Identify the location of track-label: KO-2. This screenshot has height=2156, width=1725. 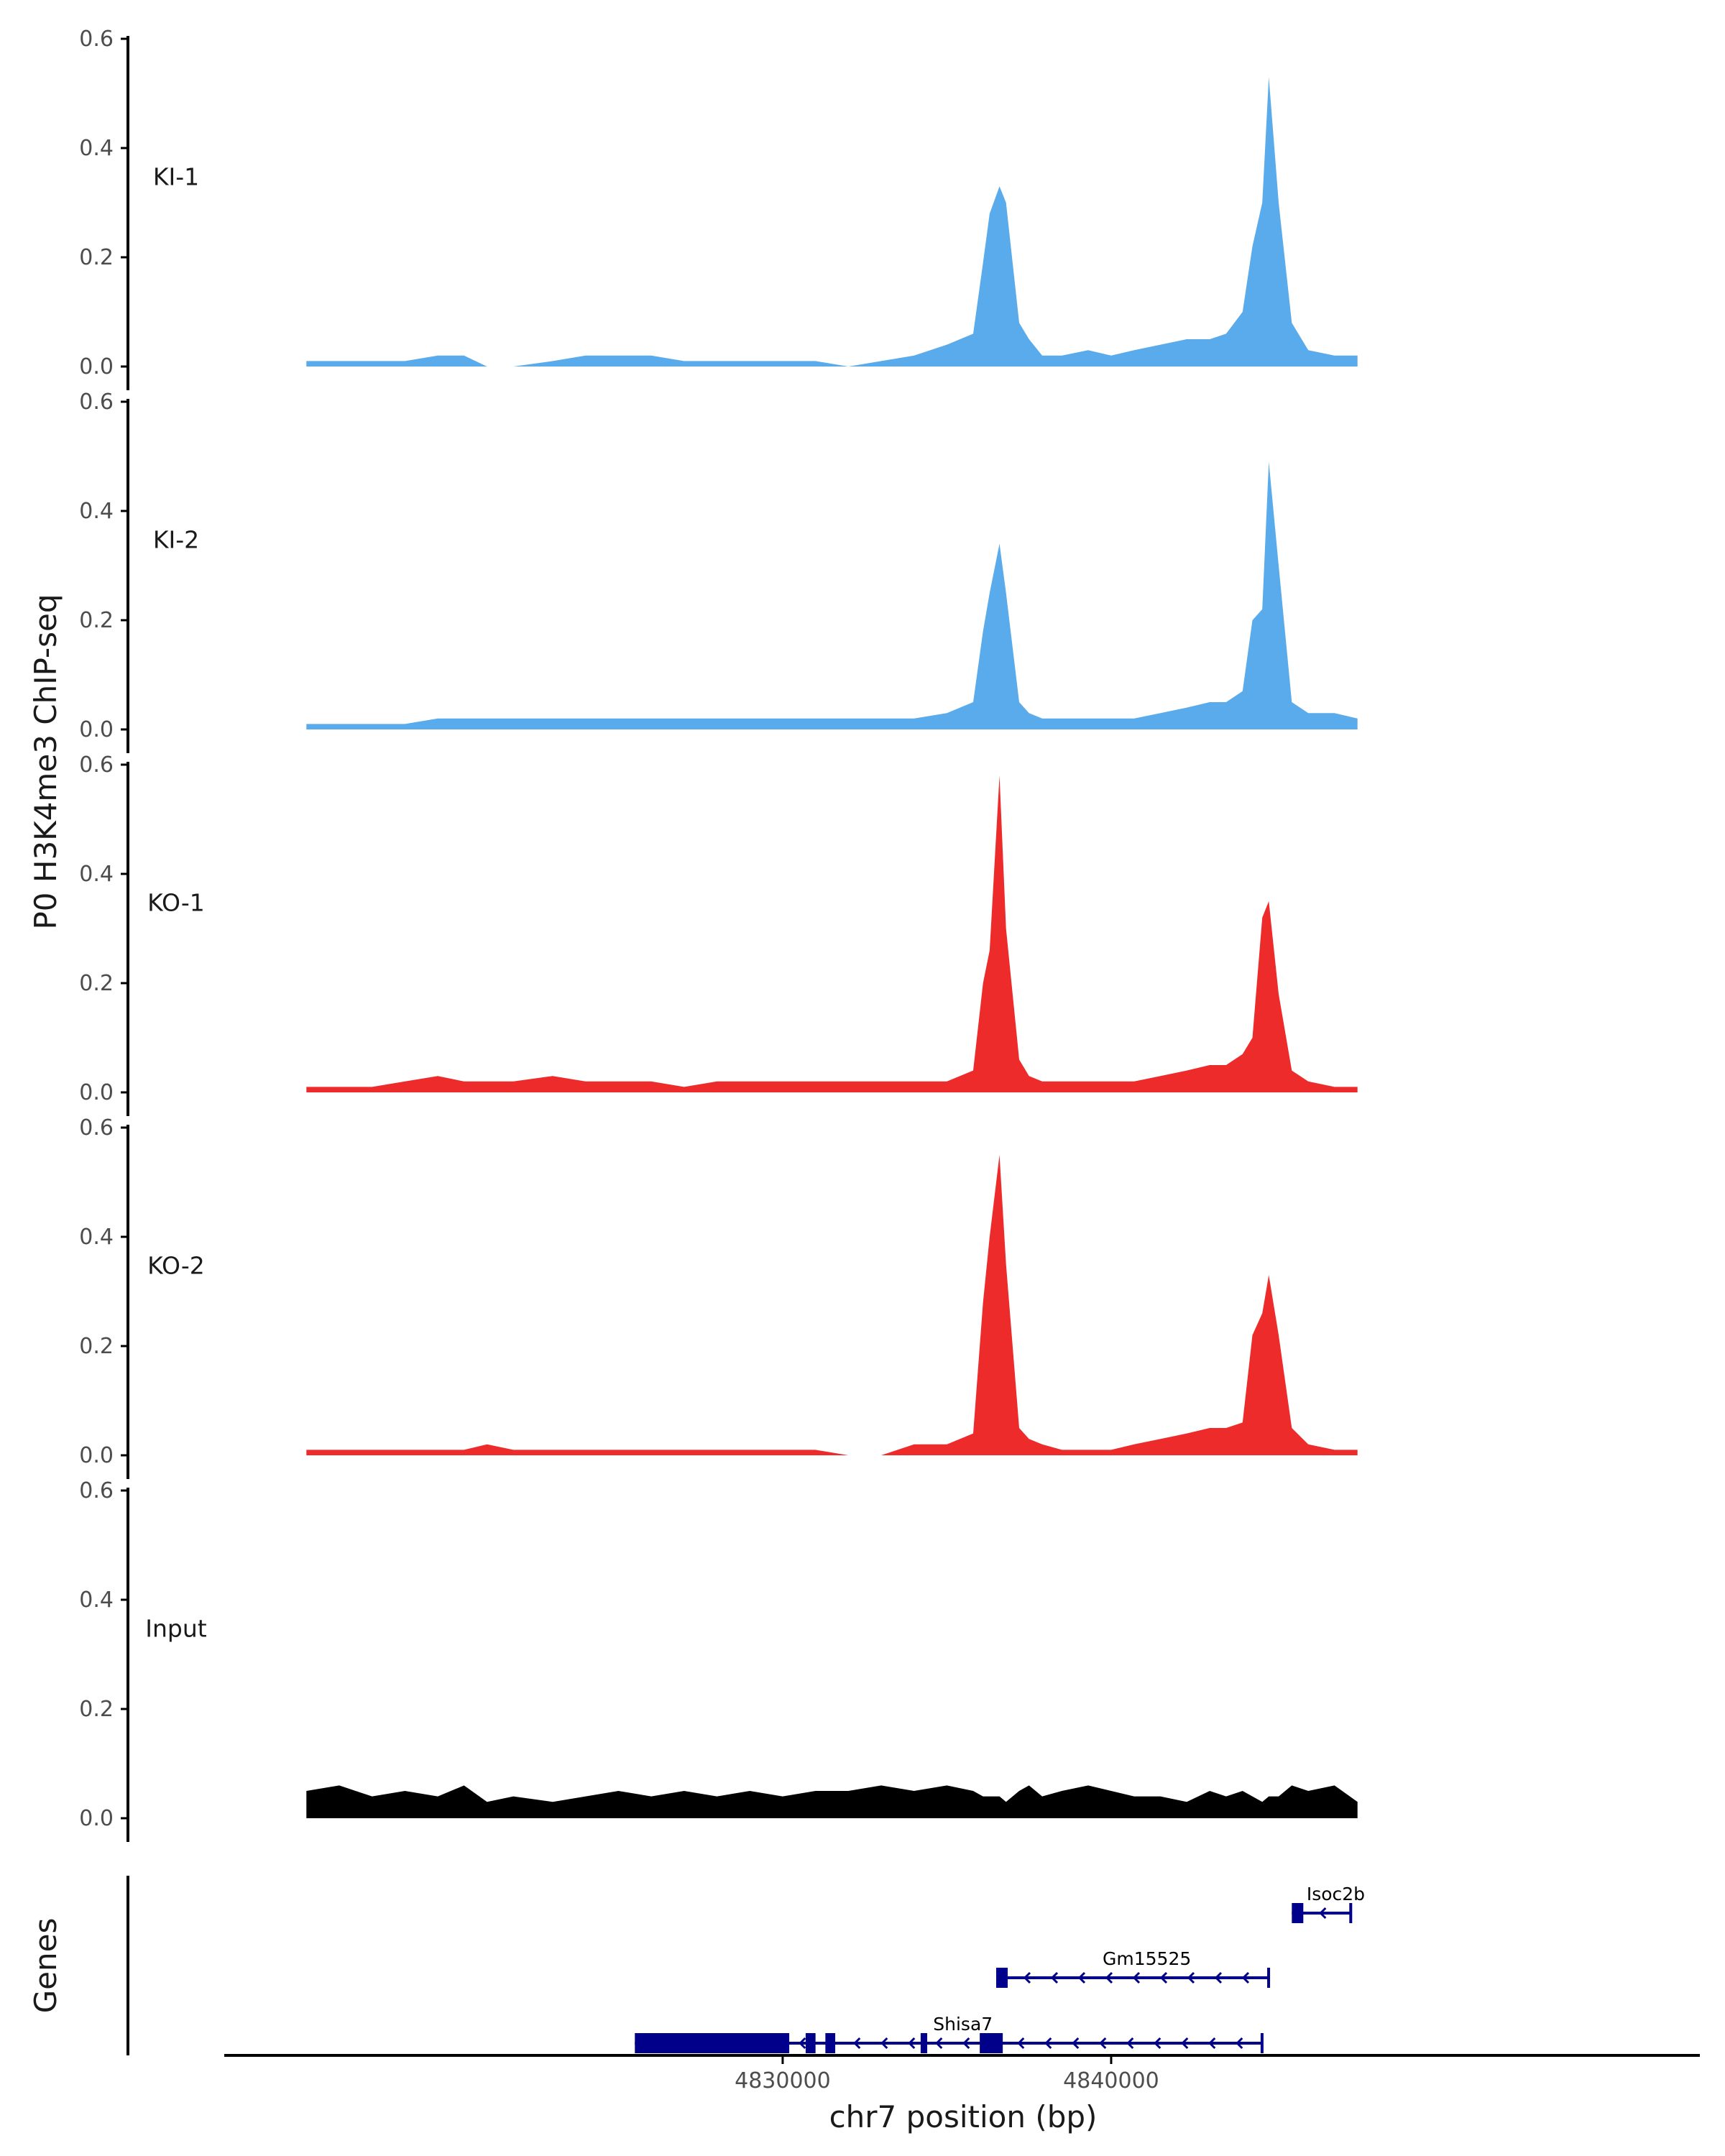
(176, 1266).